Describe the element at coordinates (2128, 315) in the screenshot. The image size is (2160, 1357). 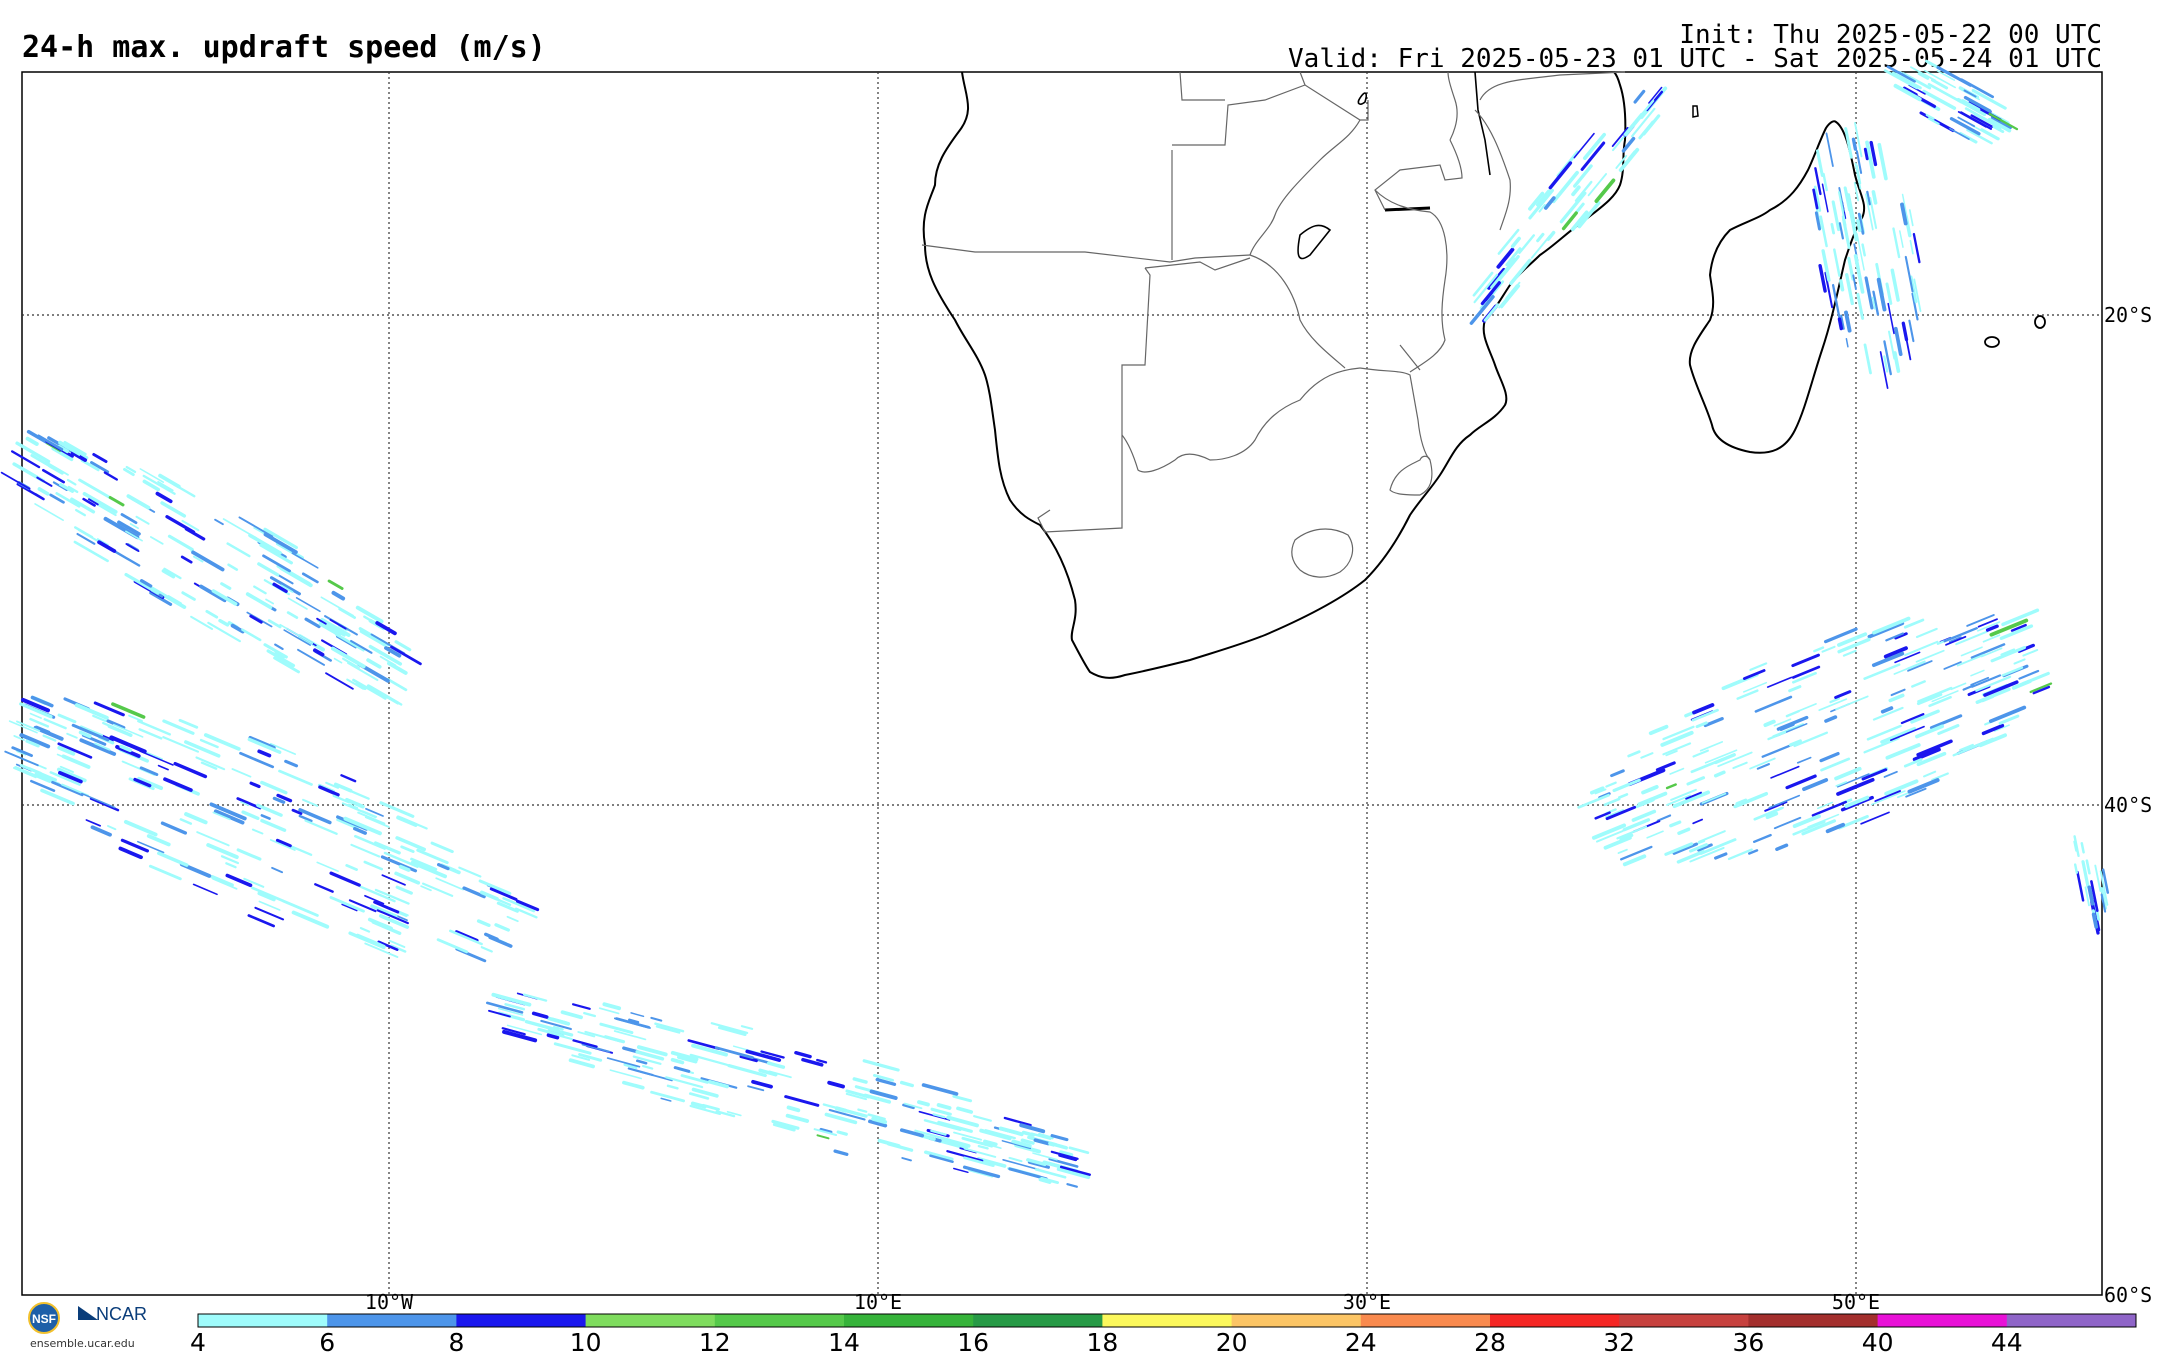
I see `lat-label: 20°S` at that location.